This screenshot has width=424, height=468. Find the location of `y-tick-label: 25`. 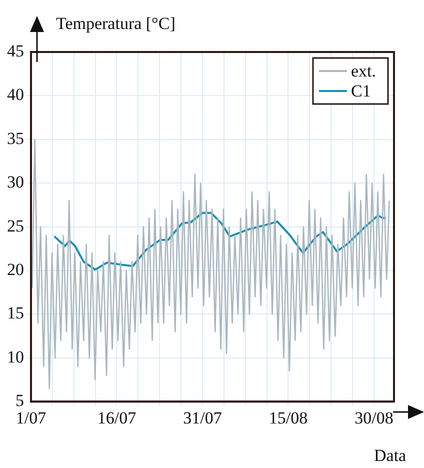

y-tick-label: 25 is located at coordinates (15, 226).